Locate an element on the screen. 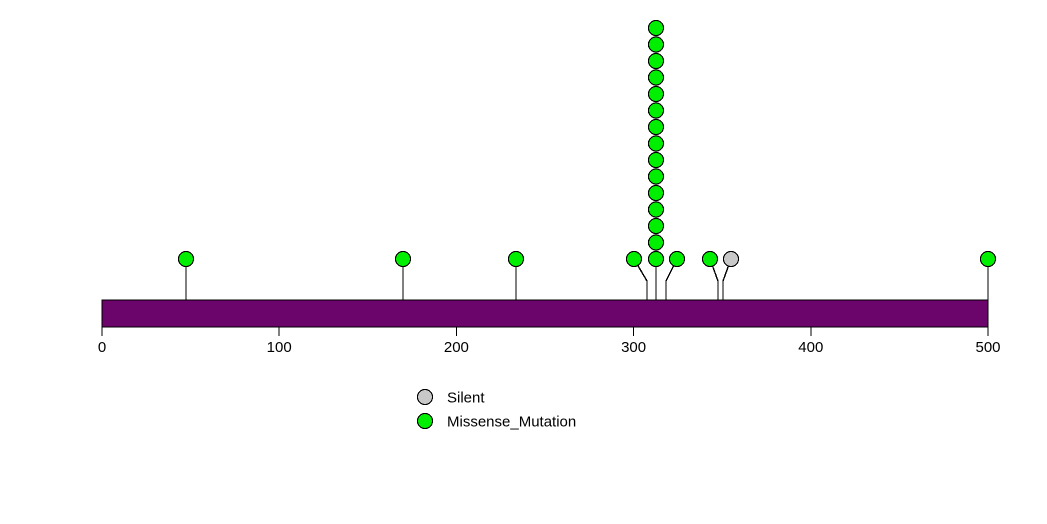  axis-tick-label-200: 200 is located at coordinates (456, 347).